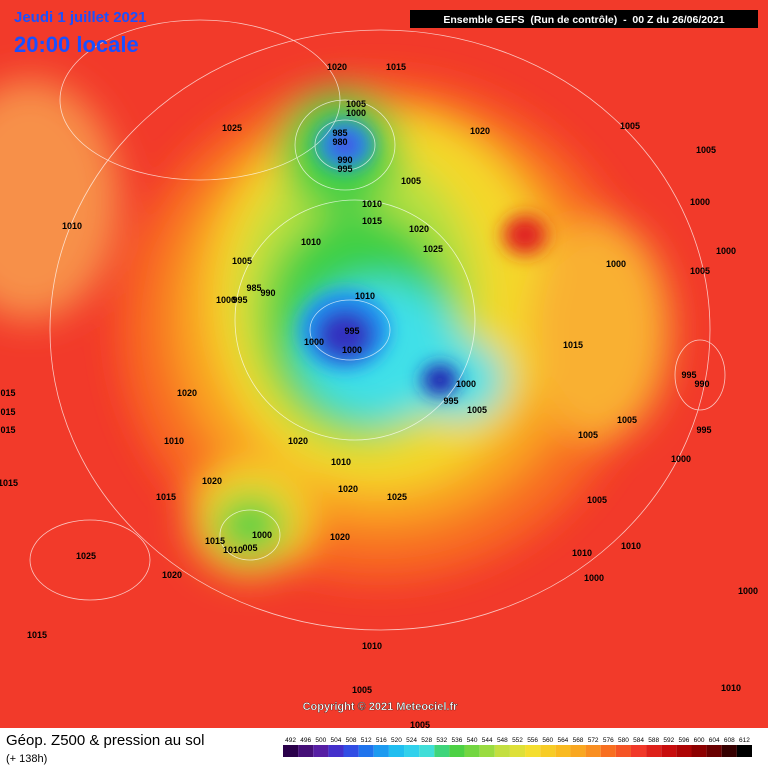  I want to click on colorbar-label: 496, so click(305, 740).